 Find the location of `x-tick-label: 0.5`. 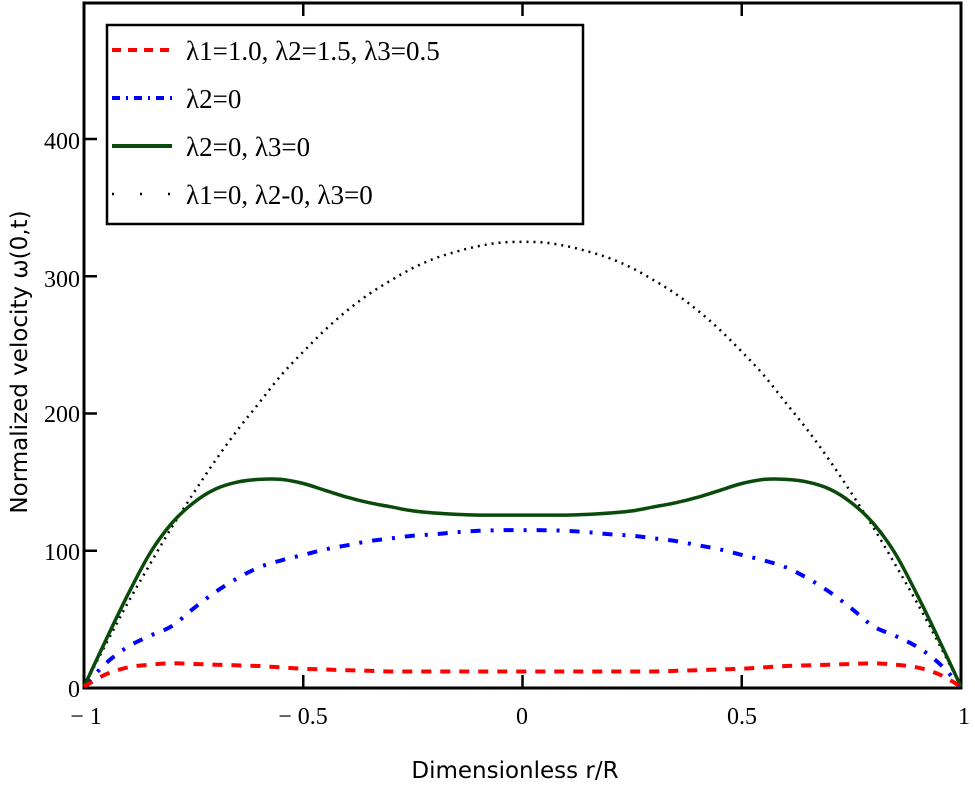

x-tick-label: 0.5 is located at coordinates (742, 717).